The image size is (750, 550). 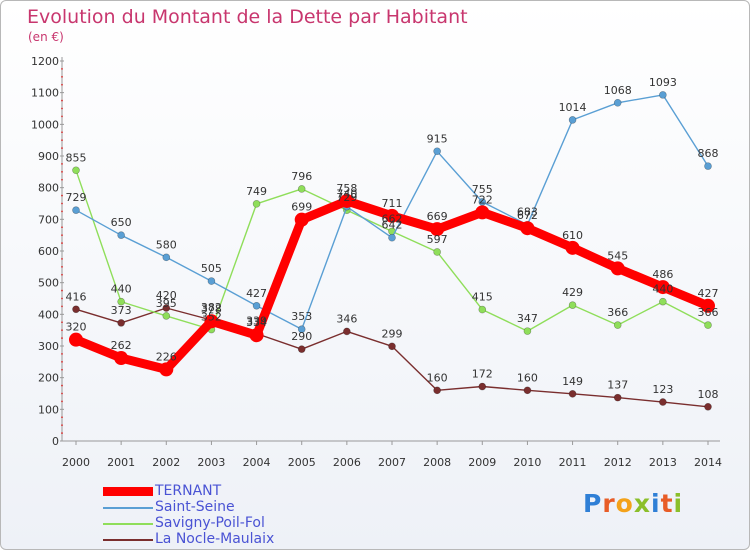 What do you see at coordinates (593, 503) in the screenshot?
I see `logo-letter: P` at bounding box center [593, 503].